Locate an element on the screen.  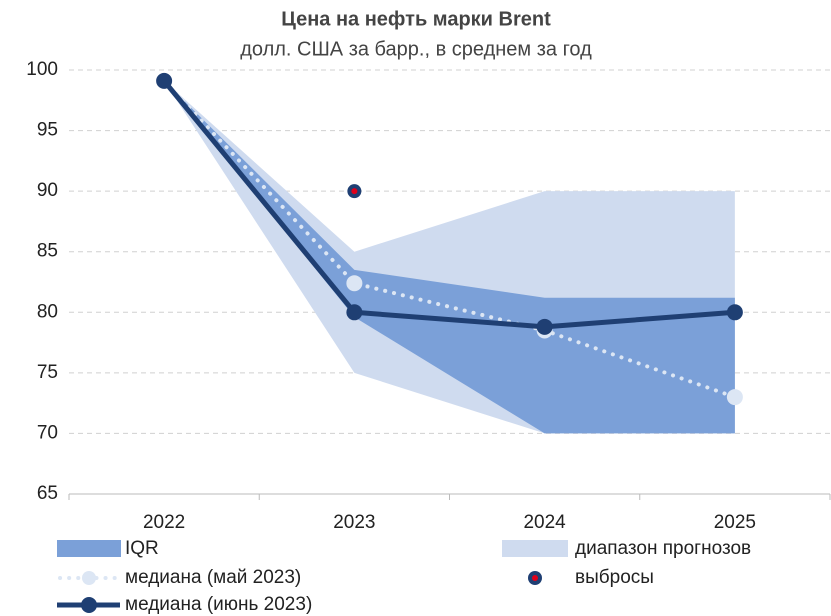
y-tick-label: 85 is located at coordinates (47, 251).